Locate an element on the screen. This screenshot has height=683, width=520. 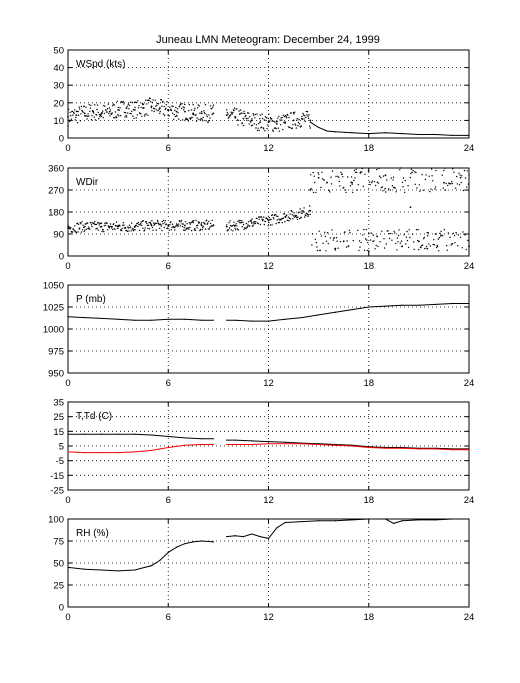
y-tick-label: -15 is located at coordinates (57, 476).